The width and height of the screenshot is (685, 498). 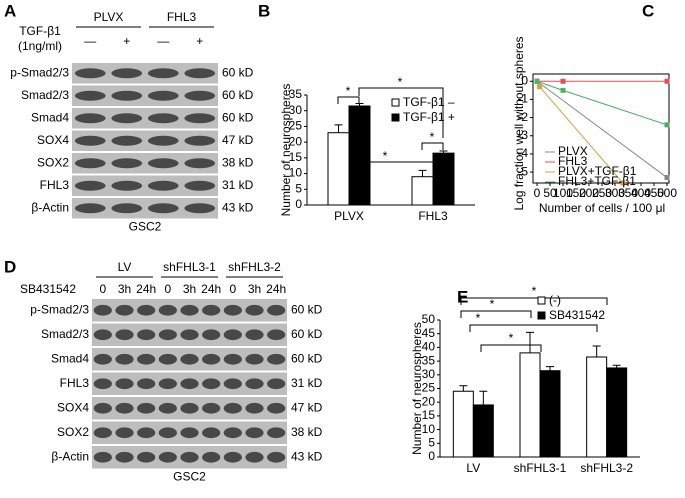 I want to click on y-tick-label: 15, so click(x=296, y=157).